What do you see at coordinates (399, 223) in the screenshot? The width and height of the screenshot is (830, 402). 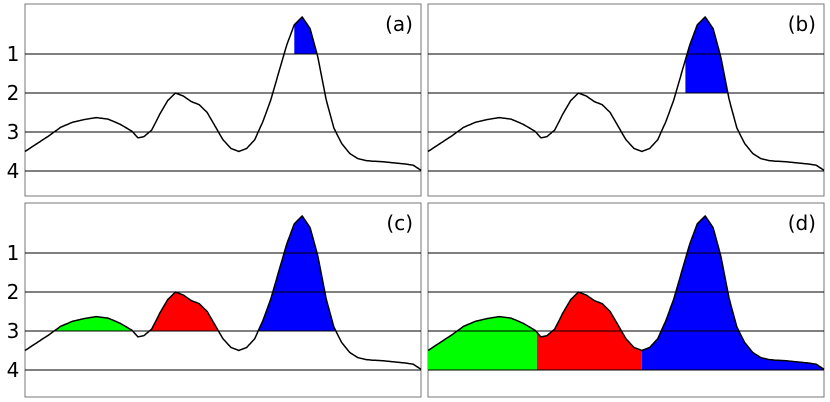 I see `panel-label: (c)` at bounding box center [399, 223].